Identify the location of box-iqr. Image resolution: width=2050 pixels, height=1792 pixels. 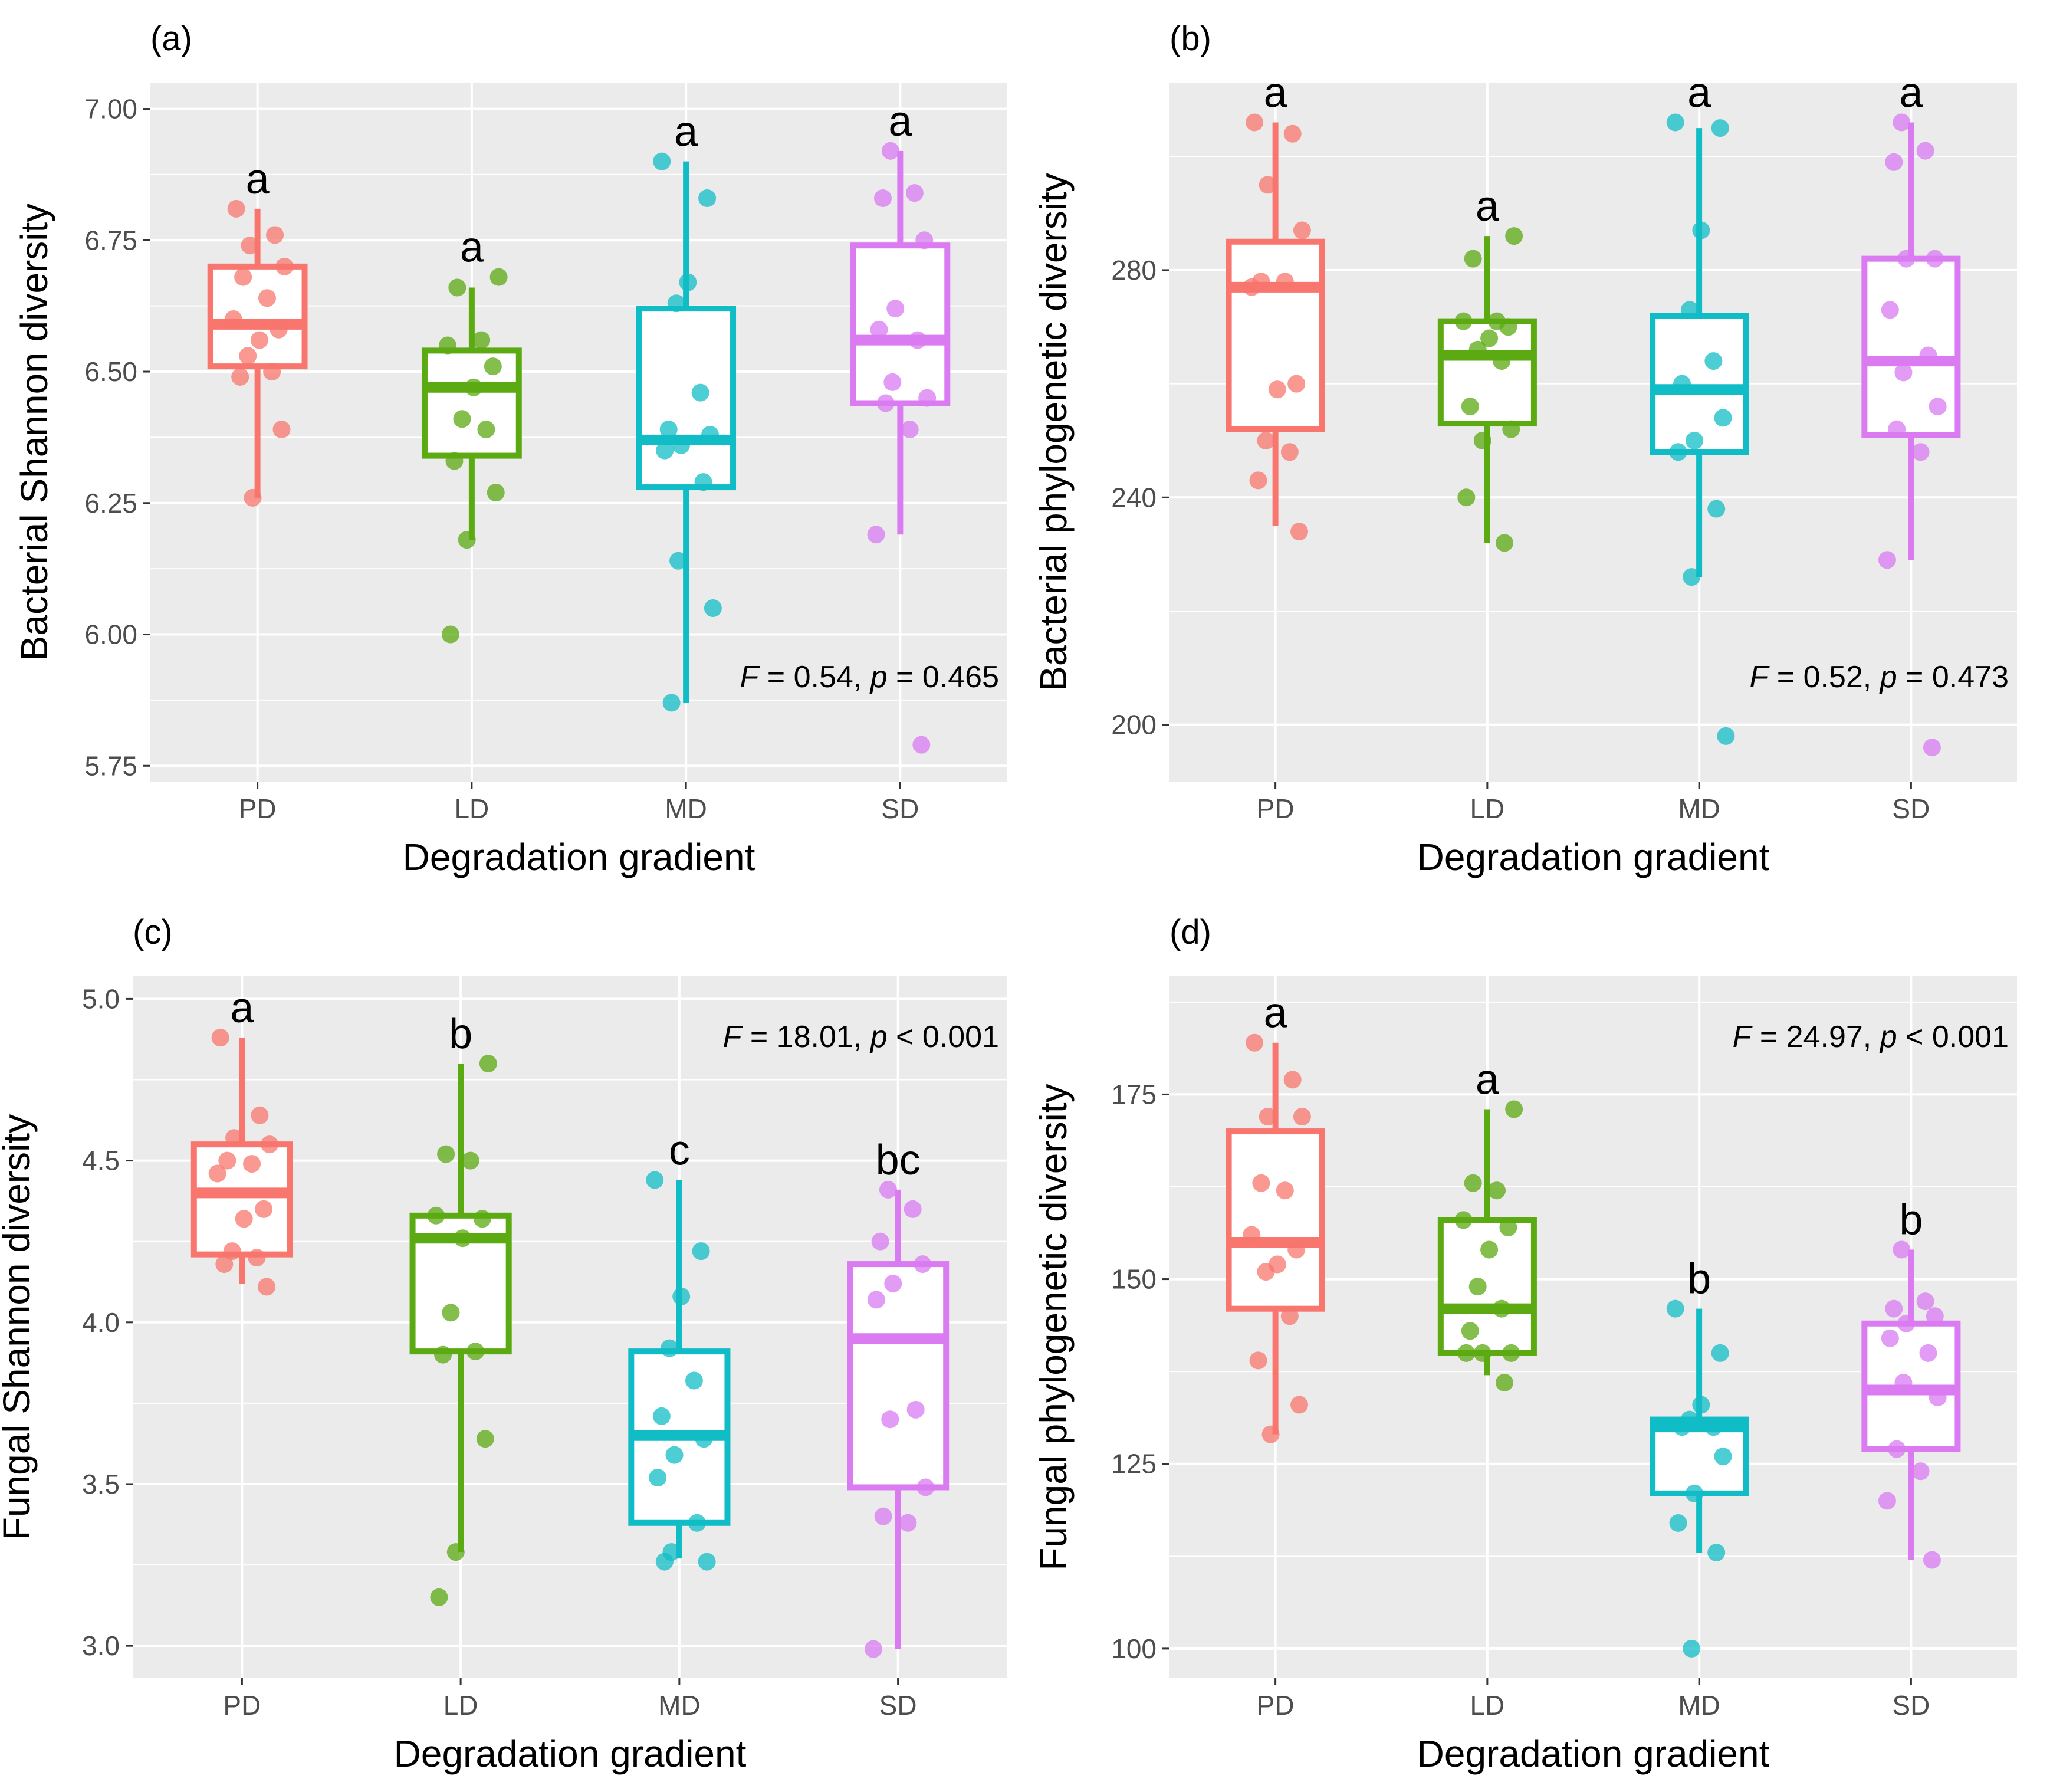
(898, 1376).